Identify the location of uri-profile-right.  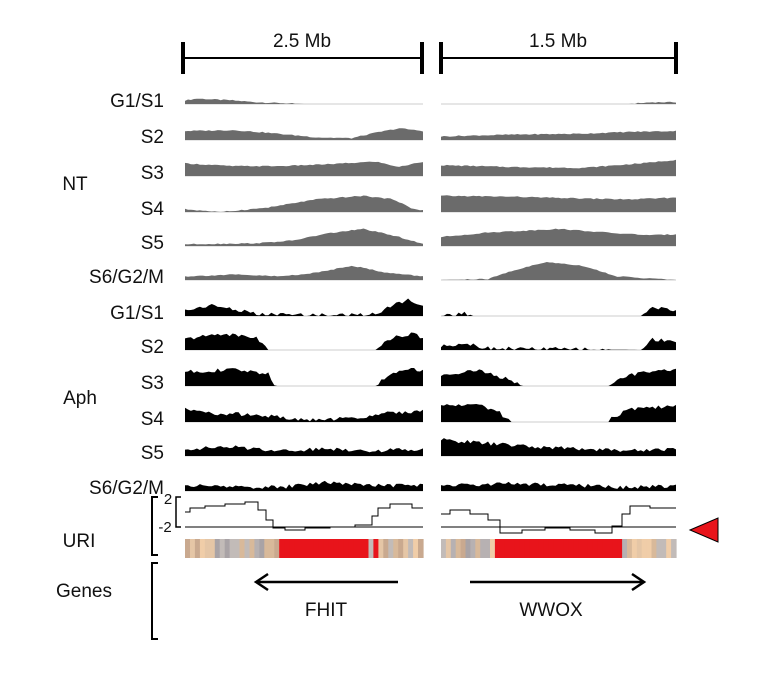
(558, 519).